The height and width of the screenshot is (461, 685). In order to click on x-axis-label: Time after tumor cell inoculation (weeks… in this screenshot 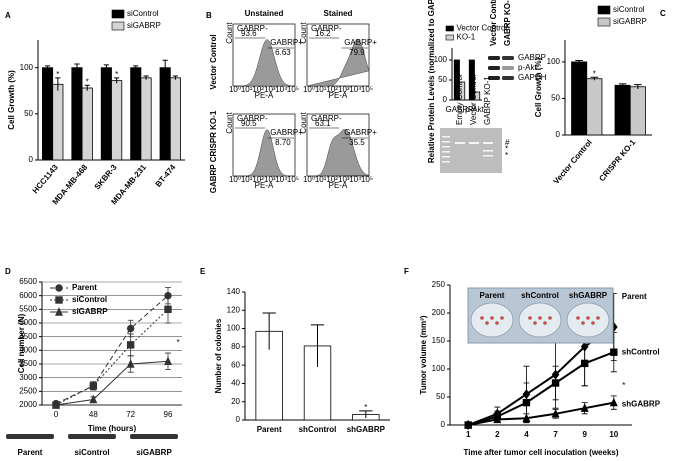, I will do `click(541, 452)`.